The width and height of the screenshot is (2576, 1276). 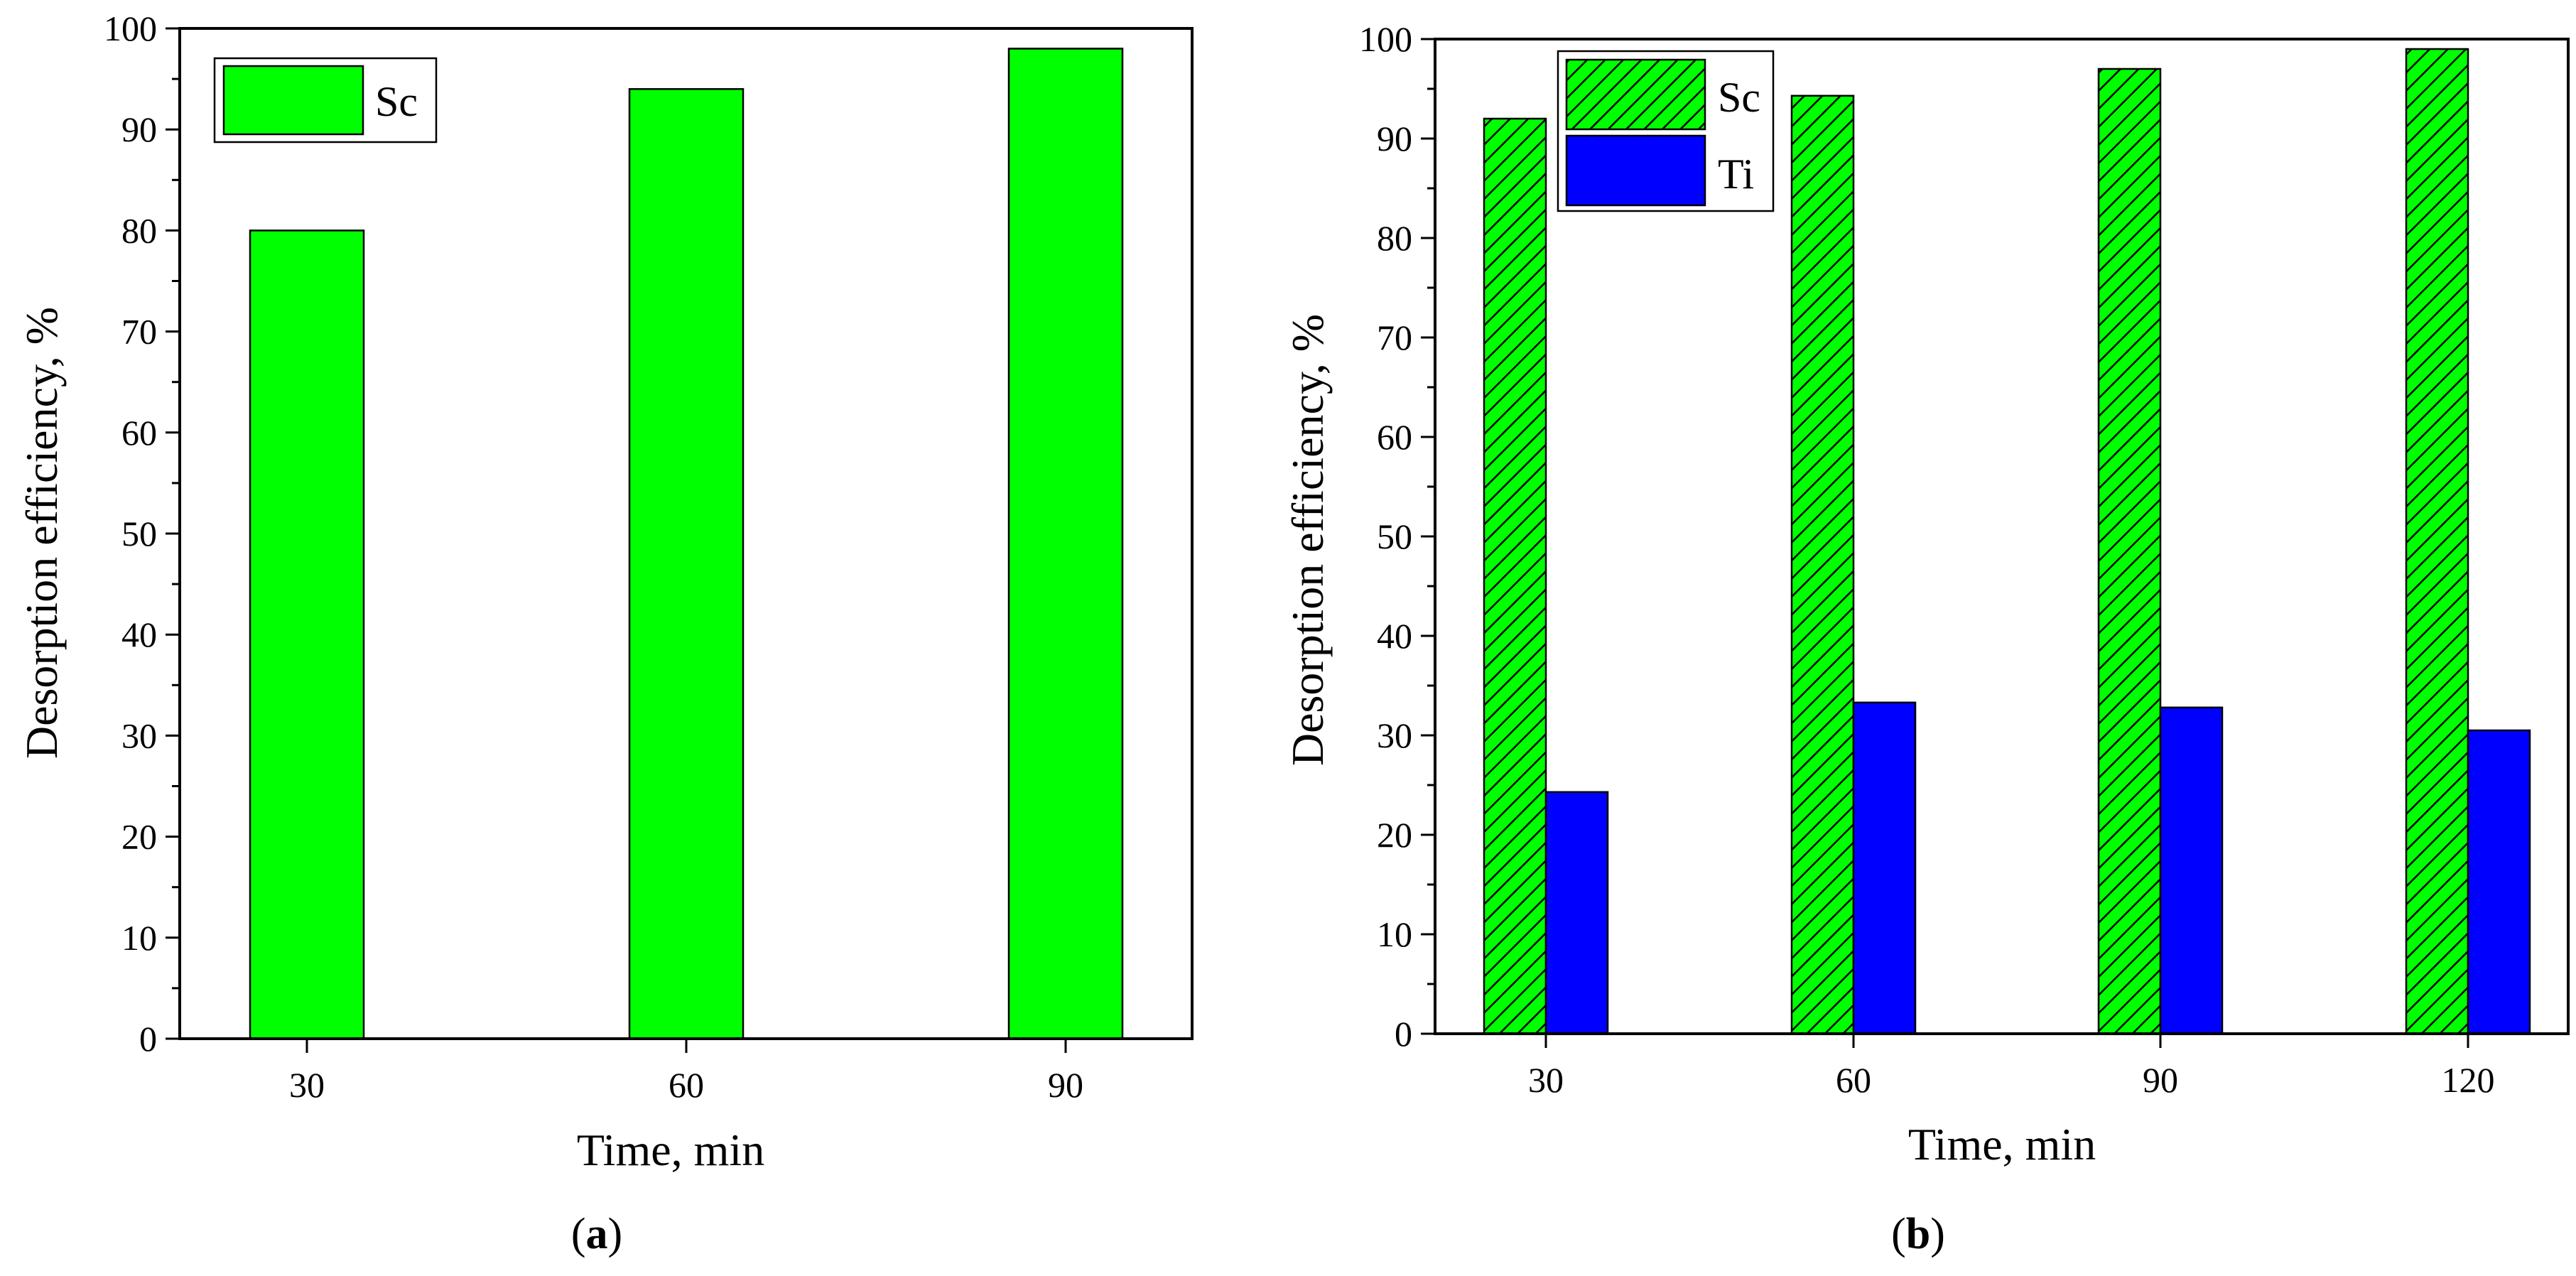 What do you see at coordinates (2011, 1067) in the screenshot?
I see `x-axis-ticks-panel-b: 30 60 90 120` at bounding box center [2011, 1067].